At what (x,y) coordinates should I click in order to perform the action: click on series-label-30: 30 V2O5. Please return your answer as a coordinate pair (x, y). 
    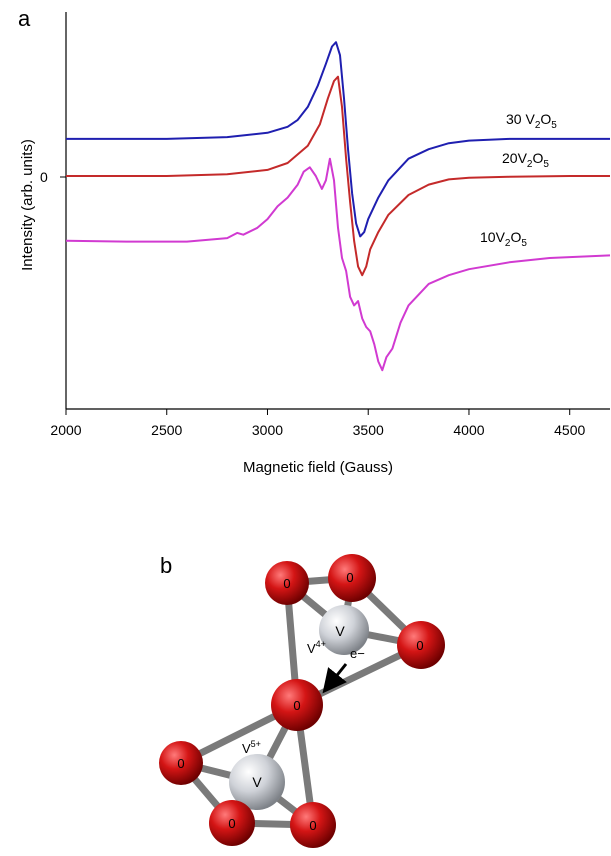
    Looking at the image, I should click on (531, 121).